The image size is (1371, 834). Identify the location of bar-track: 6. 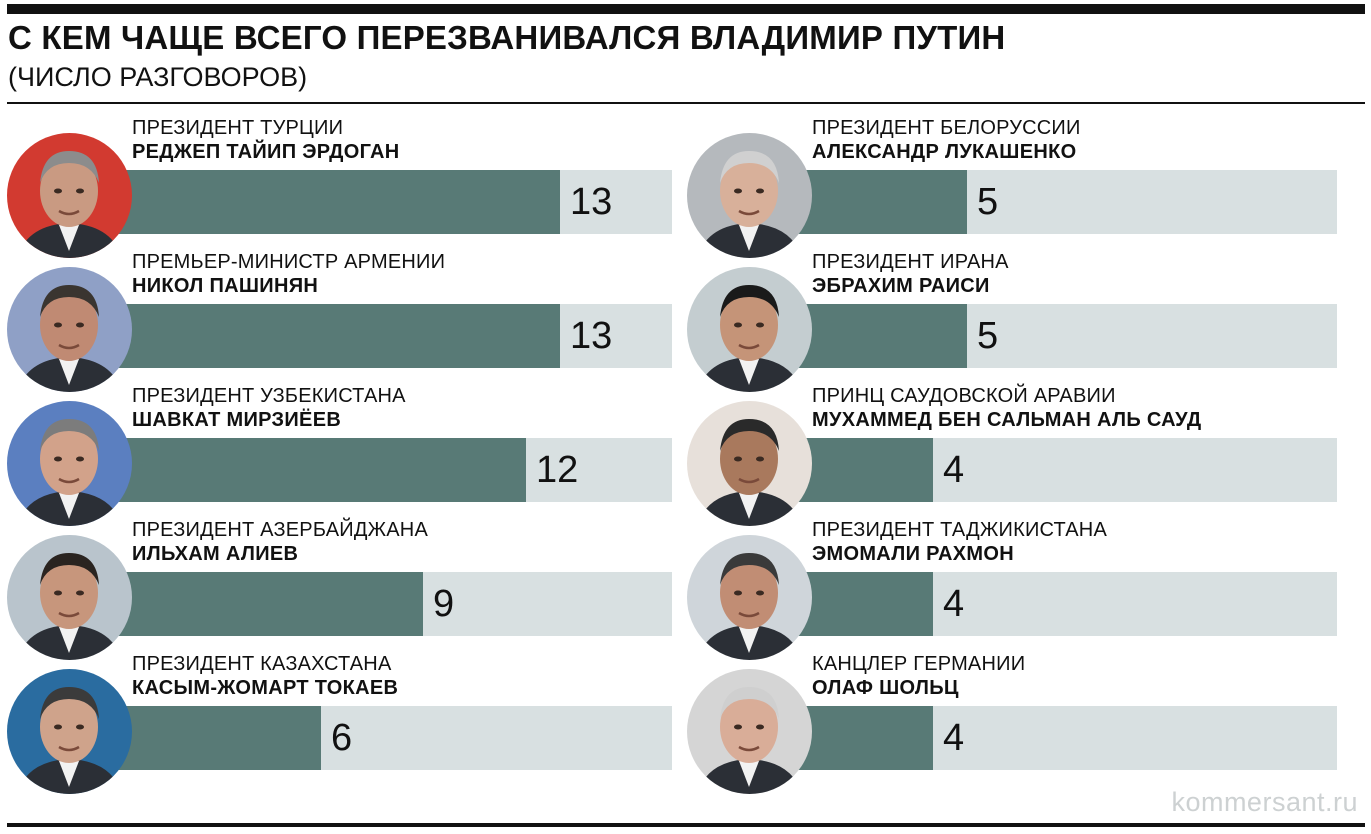
(394, 738).